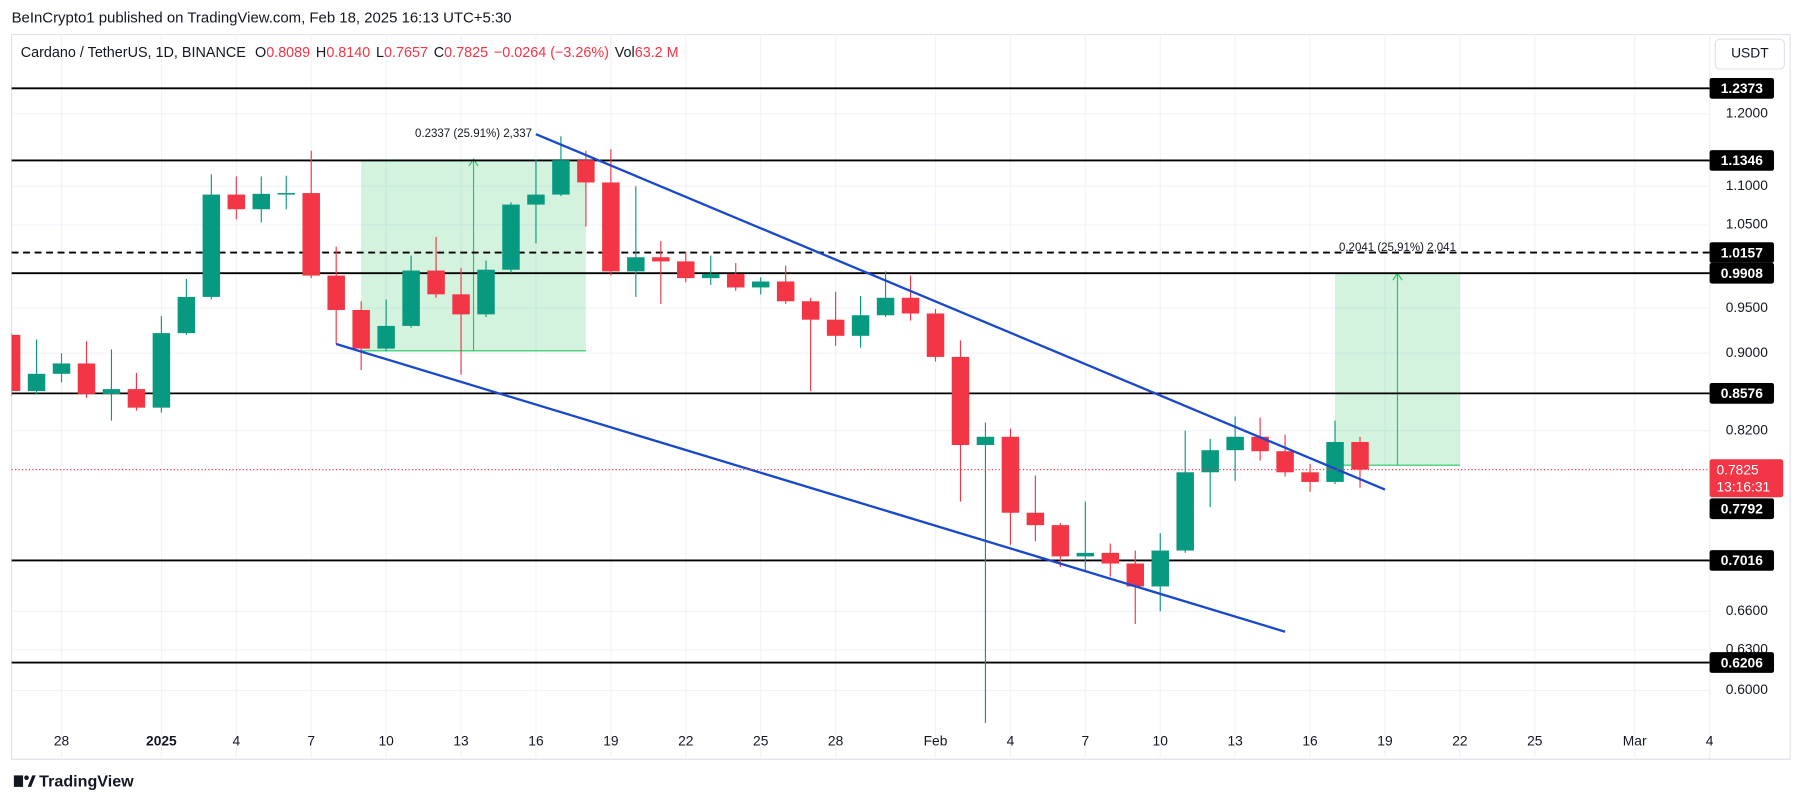 The height and width of the screenshot is (803, 1804). Describe the element at coordinates (288, 53) in the screenshot. I see `legend-value: 0.8089` at that location.